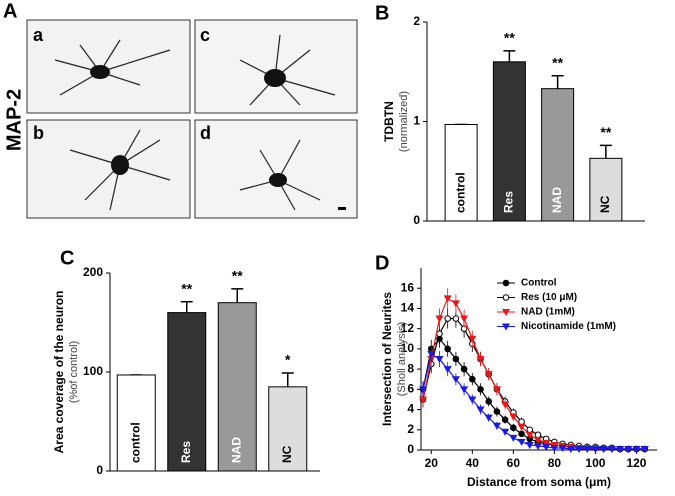 The height and width of the screenshot is (496, 675). What do you see at coordinates (636, 463) in the screenshot?
I see `x-tick-label: 120` at bounding box center [636, 463].